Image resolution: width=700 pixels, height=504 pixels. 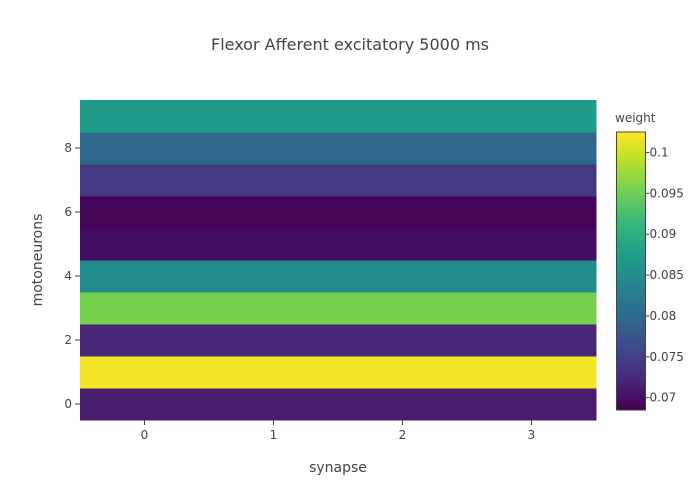 What do you see at coordinates (667, 275) in the screenshot?
I see `colorbar-tick-label: 0.085` at bounding box center [667, 275].